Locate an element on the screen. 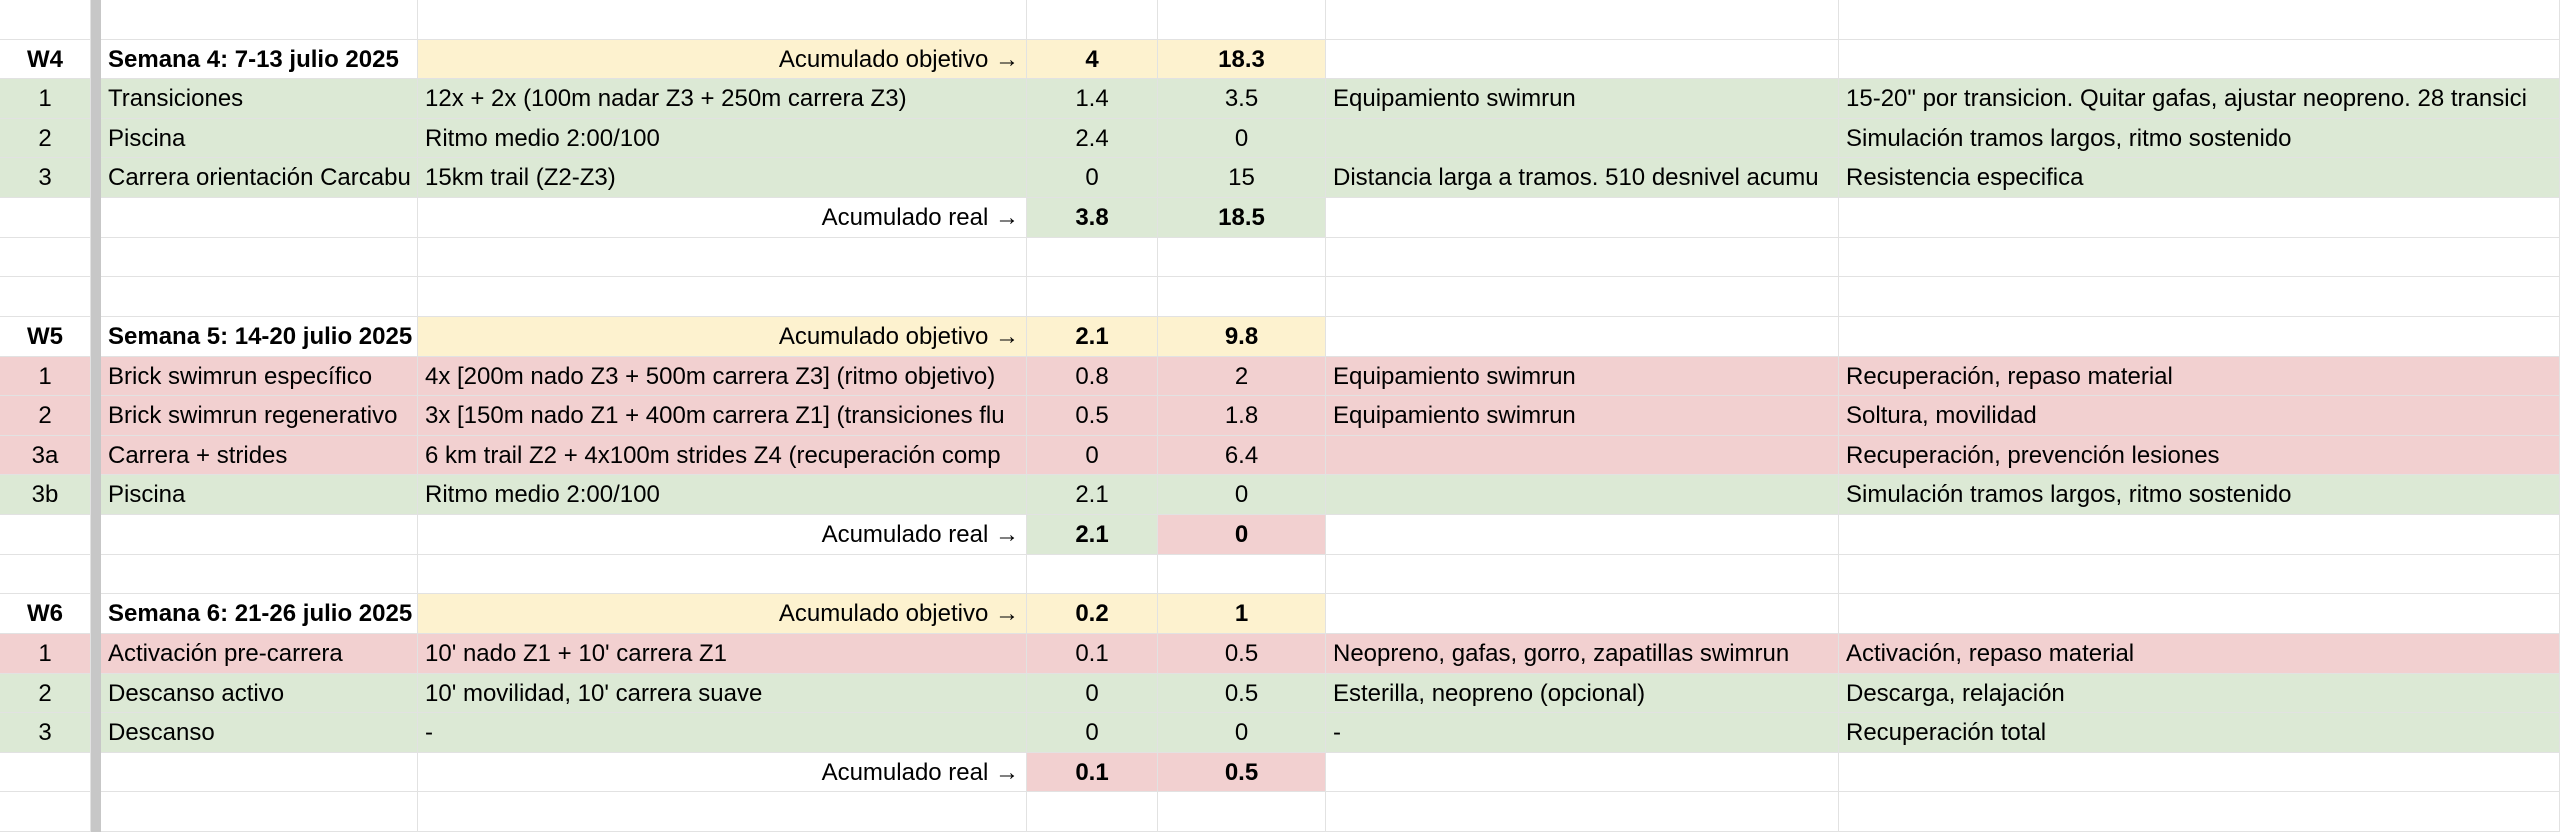 This screenshot has height=832, width=2560. session-name: Brick swimrun específico is located at coordinates (259, 376).